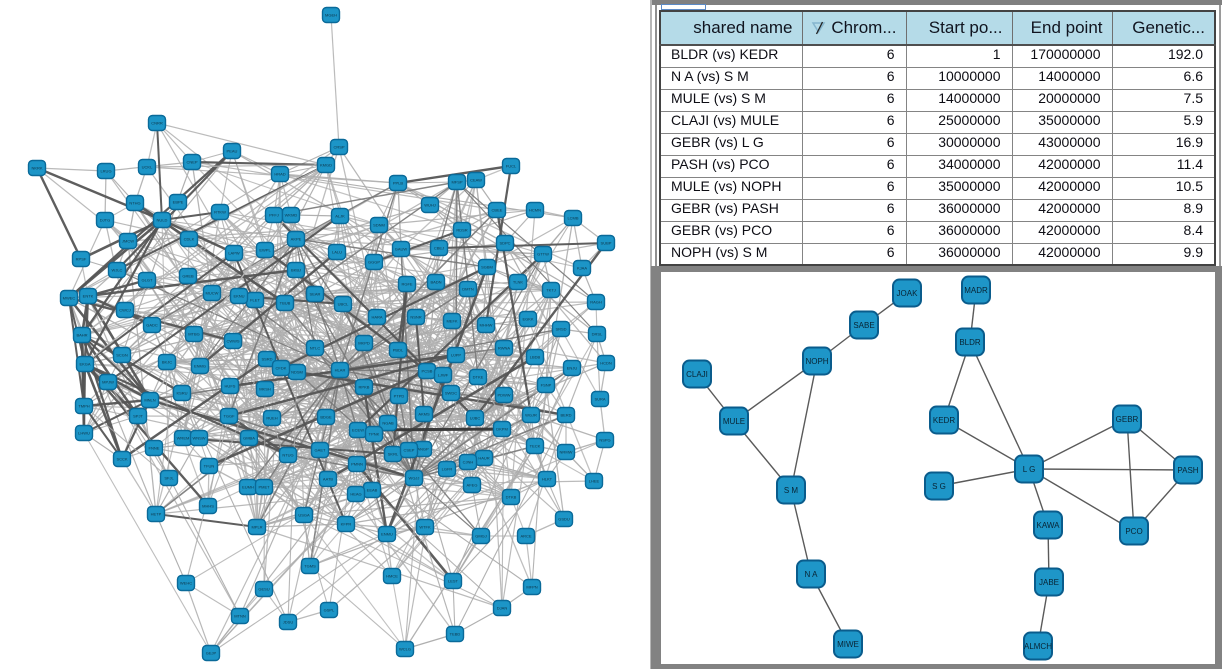  What do you see at coordinates (565, 415) in the screenshot?
I see `svg-text: BERD` at bounding box center [565, 415].